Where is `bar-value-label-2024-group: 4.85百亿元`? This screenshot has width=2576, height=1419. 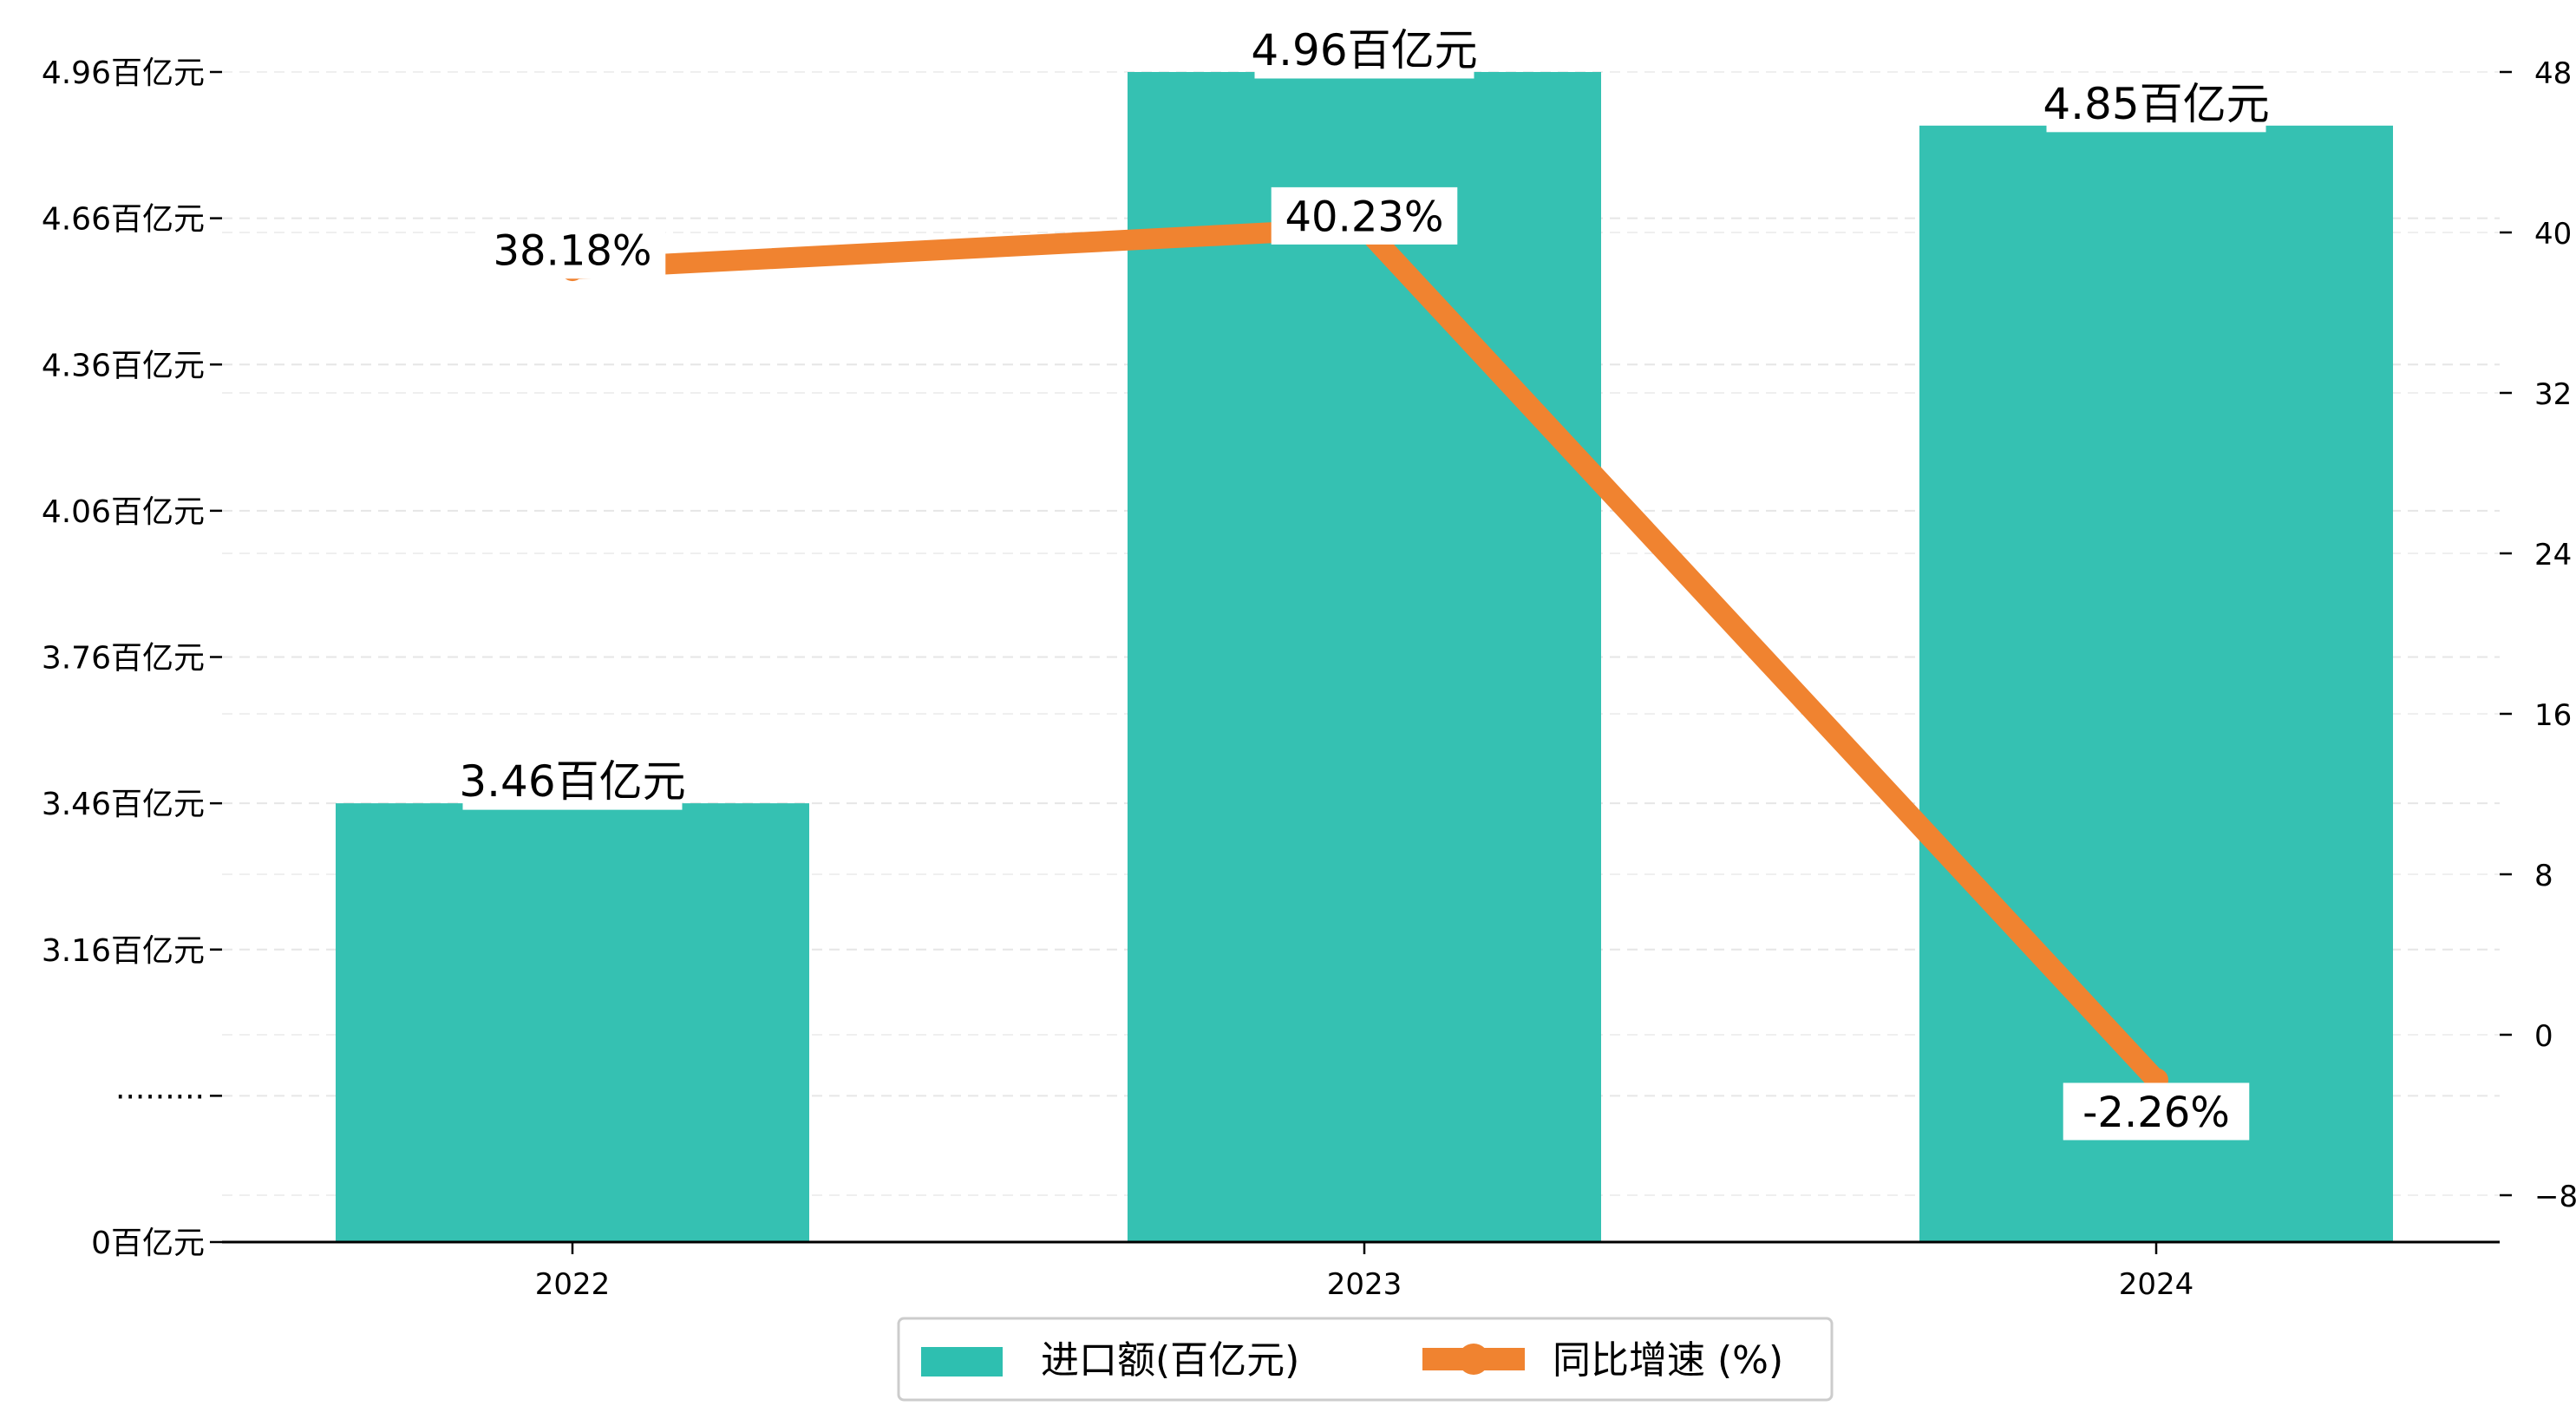 bar-value-label-2024-group: 4.85百亿元 is located at coordinates (2156, 103).